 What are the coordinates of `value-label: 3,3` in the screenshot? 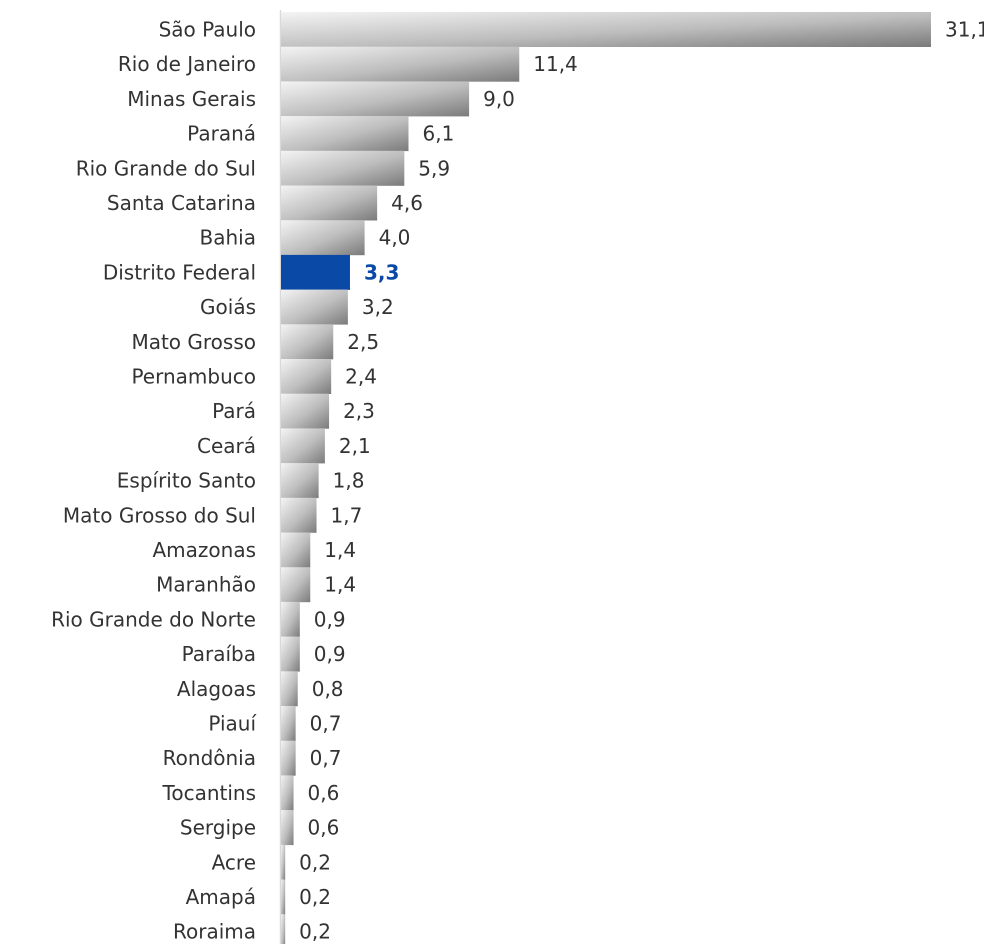 It's located at (381, 272).